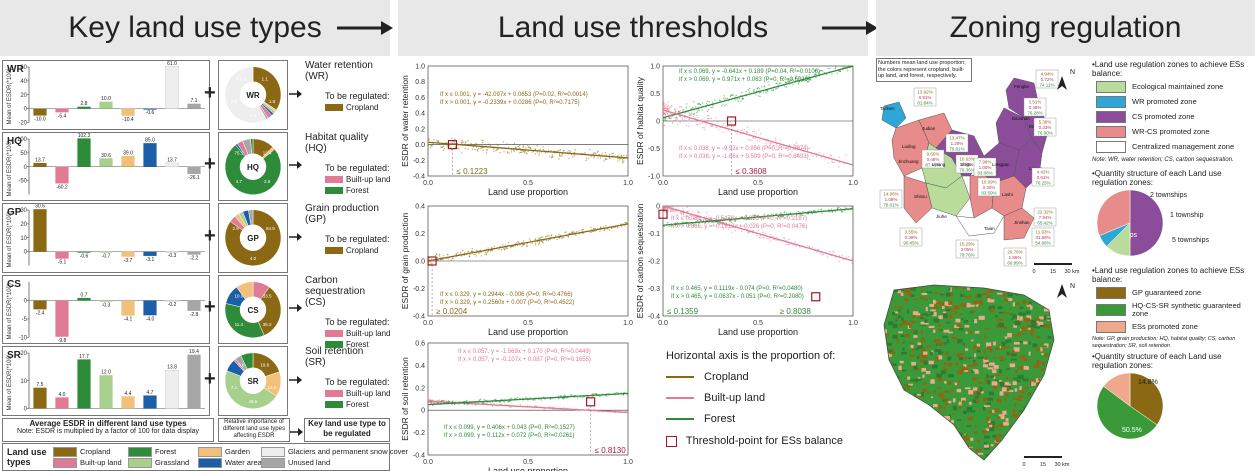 Image resolution: width=1255 pixels, height=471 pixels. What do you see at coordinates (758, 192) in the screenshot?
I see `x-axis-label: Land use proportion` at bounding box center [758, 192].